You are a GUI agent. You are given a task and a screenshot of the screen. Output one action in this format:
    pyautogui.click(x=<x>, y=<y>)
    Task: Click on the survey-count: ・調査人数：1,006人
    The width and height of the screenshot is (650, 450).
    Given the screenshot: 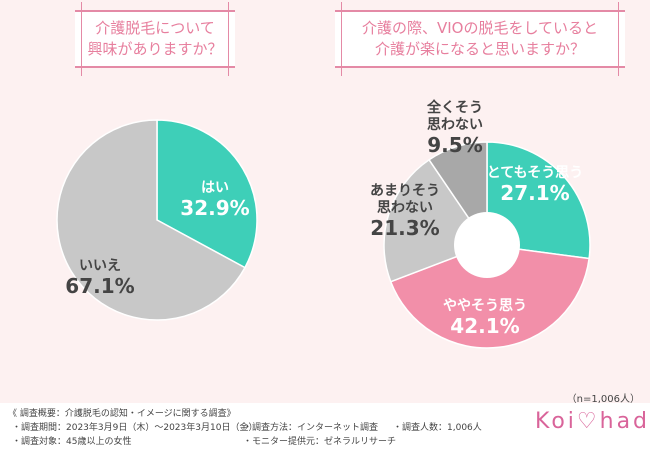 What is the action you would take?
    pyautogui.click(x=437, y=428)
    